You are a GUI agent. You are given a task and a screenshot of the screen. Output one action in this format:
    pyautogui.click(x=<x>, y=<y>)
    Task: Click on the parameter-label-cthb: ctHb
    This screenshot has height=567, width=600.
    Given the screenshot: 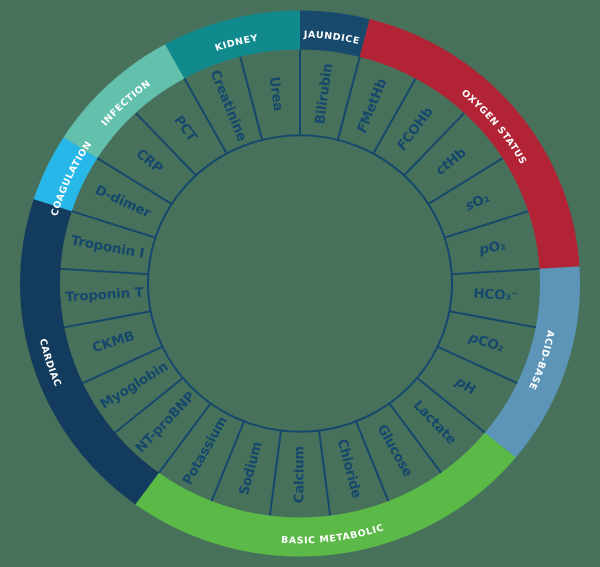 What is the action you would take?
    pyautogui.click(x=451, y=161)
    